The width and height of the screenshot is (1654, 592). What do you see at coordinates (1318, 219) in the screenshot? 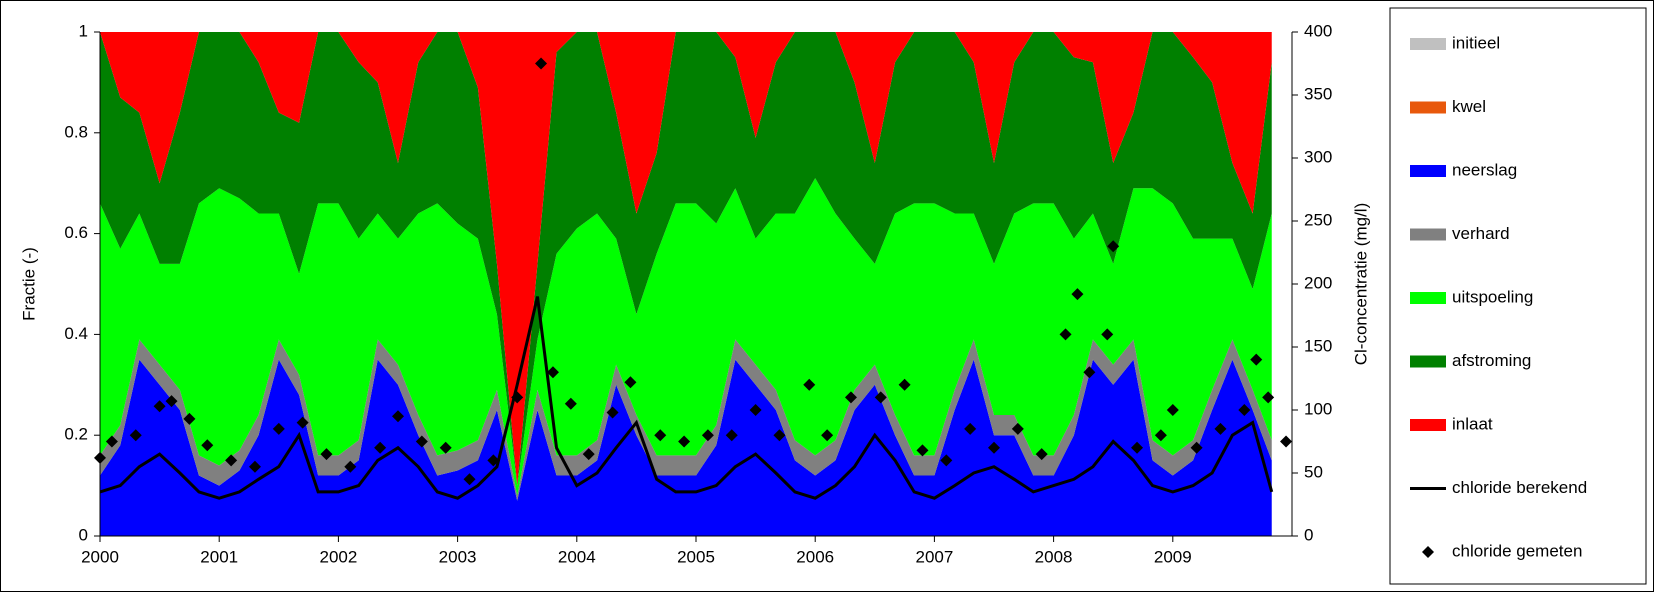
I see `y2-tick-label: 250` at bounding box center [1318, 219].